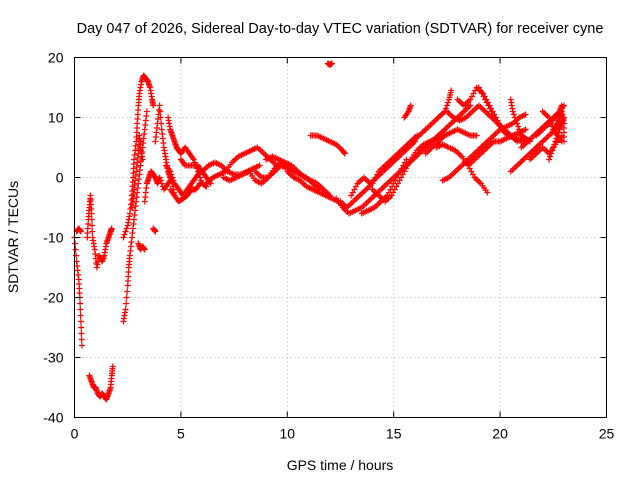  Describe the element at coordinates (288, 434) in the screenshot. I see `x-tick-label: 10` at that location.